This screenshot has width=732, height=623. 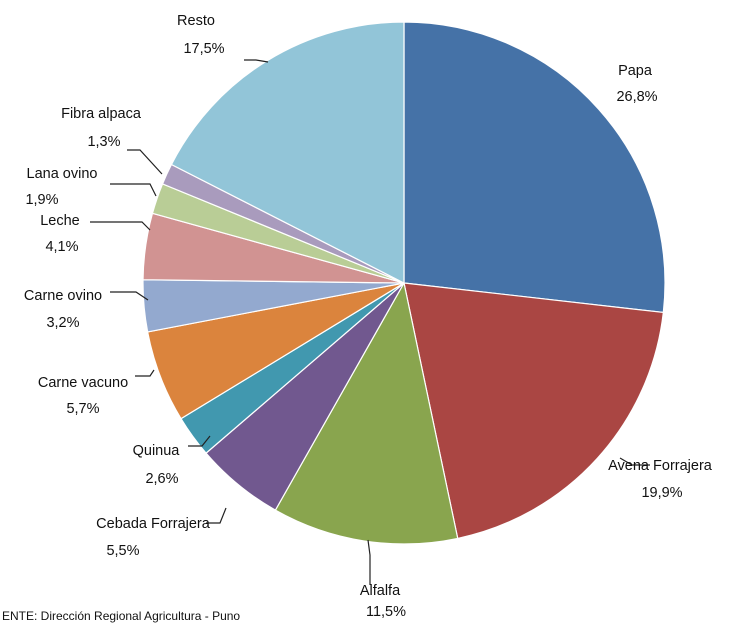 I want to click on label-avena-forrajera: Avena Forrajera, so click(x=660, y=466).